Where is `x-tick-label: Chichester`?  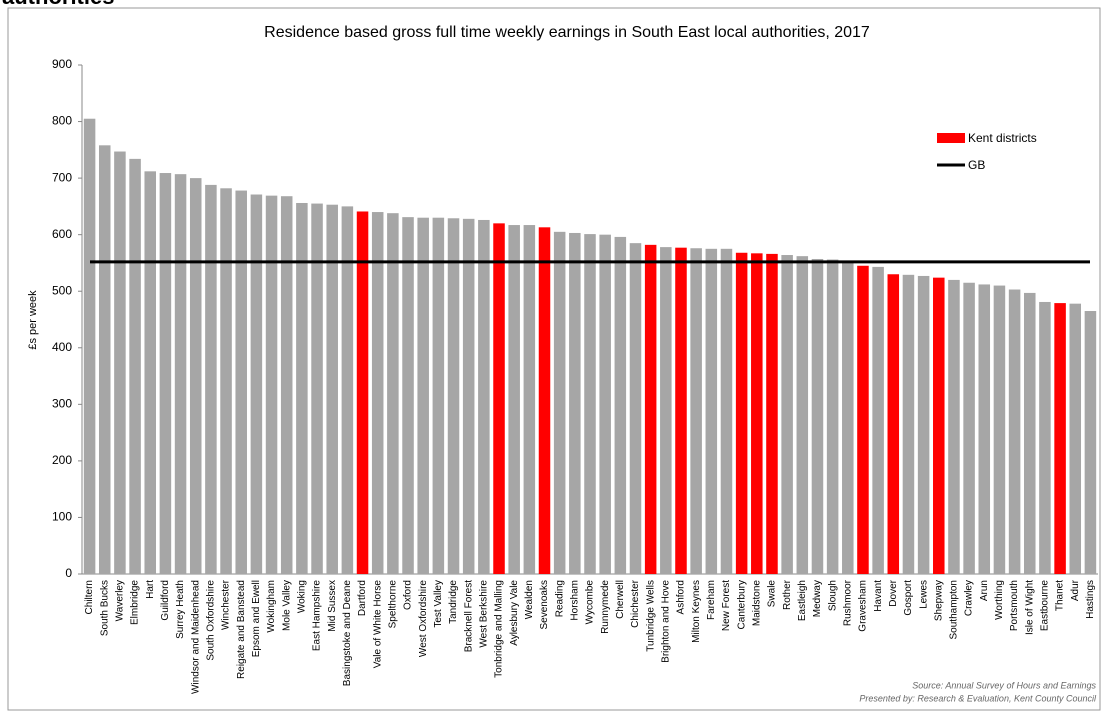 x-tick-label: Chichester is located at coordinates (635, 603).